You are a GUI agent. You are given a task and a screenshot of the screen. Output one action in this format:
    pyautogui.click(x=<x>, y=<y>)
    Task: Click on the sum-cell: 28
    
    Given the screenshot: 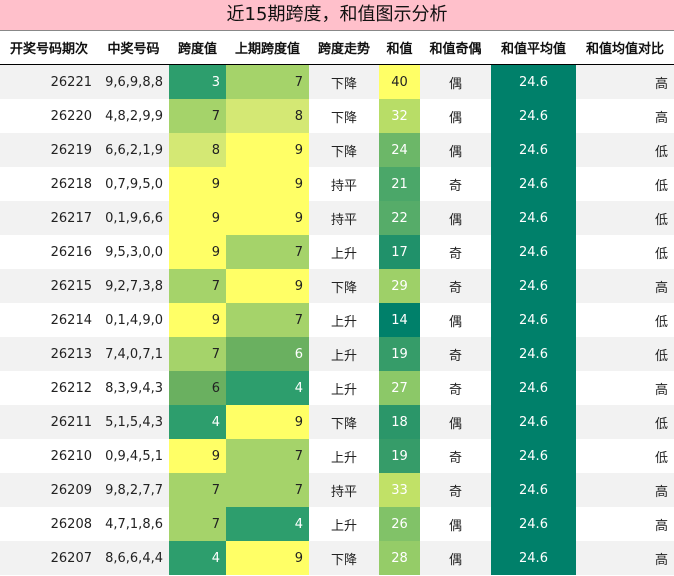 What is the action you would take?
    pyautogui.click(x=399, y=558)
    